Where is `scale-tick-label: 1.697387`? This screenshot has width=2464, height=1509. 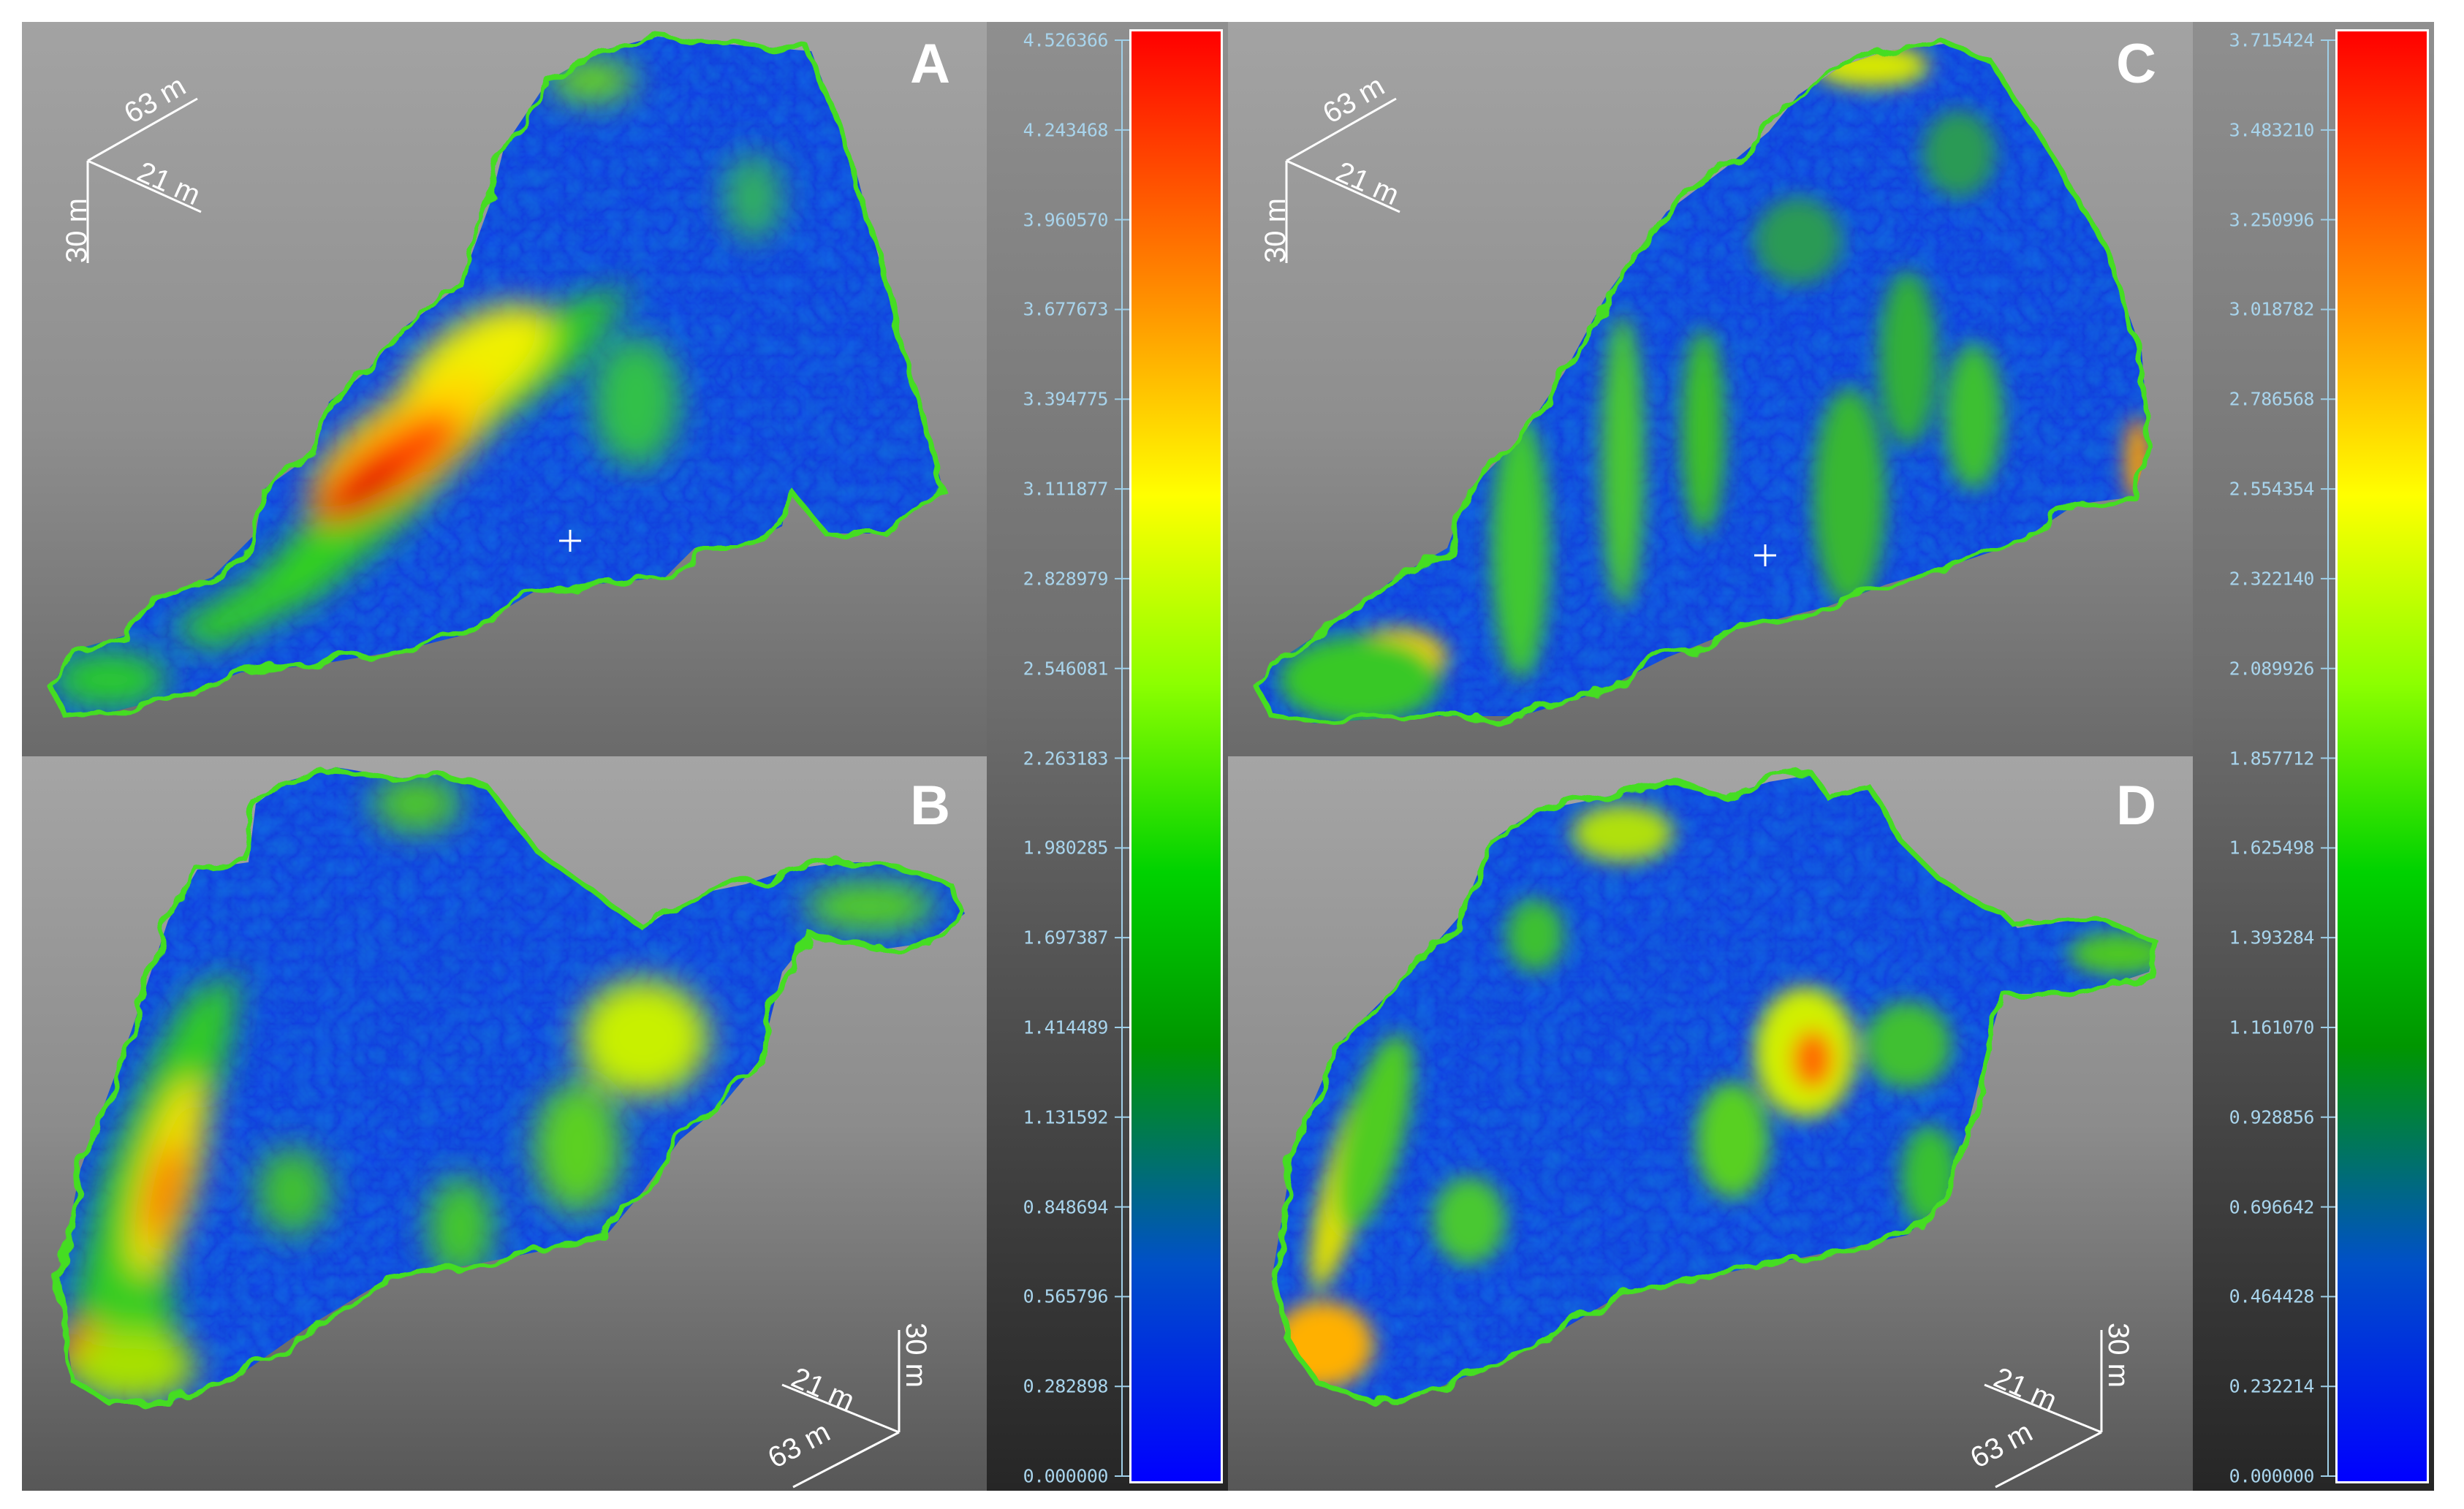
scale-tick-label: 1.697387 is located at coordinates (1066, 938).